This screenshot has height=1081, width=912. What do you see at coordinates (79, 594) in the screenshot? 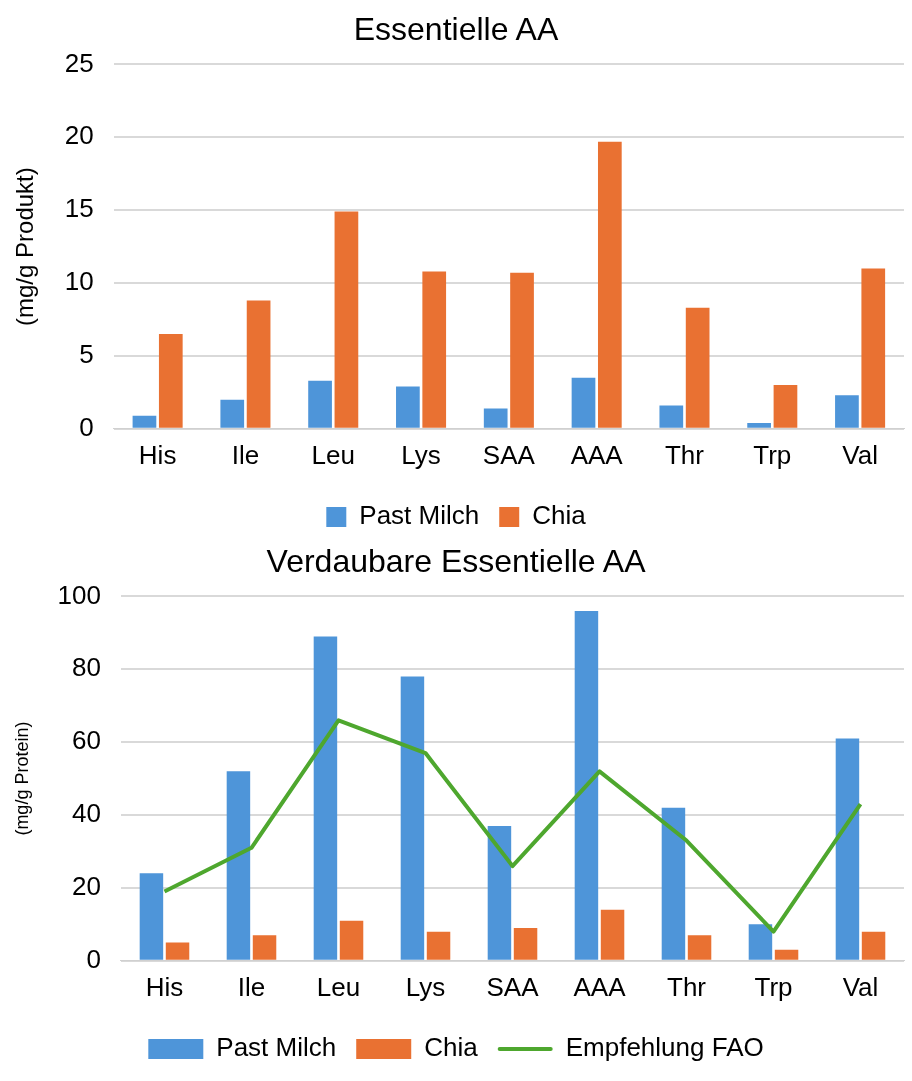
I see `y-tick-label: 100` at bounding box center [79, 594].